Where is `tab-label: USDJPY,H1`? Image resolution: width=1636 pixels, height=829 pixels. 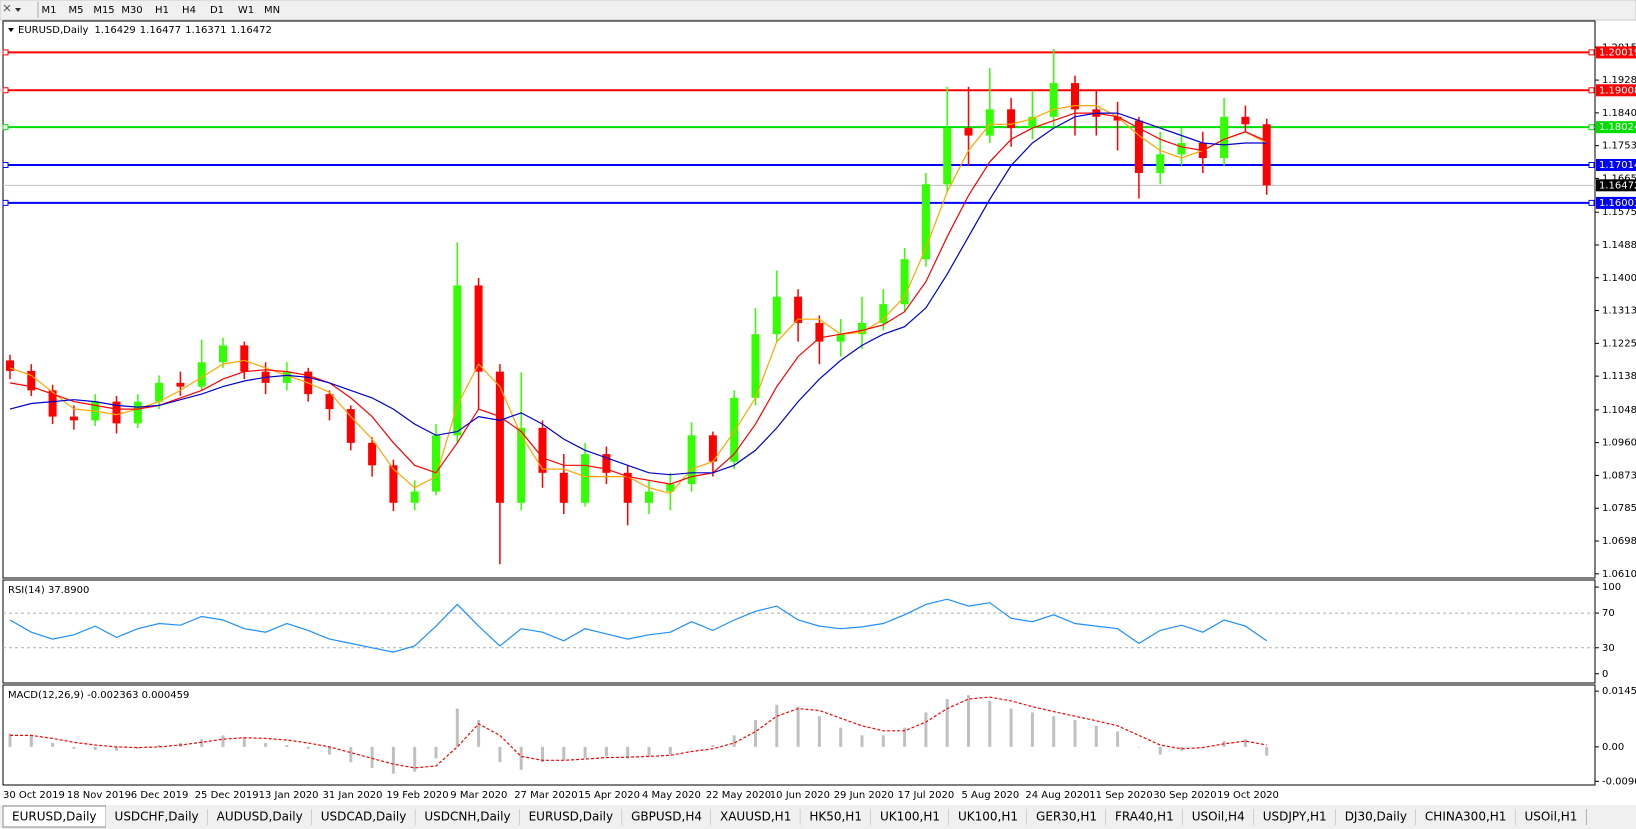 tab-label: USDJPY,H1 is located at coordinates (1295, 817).